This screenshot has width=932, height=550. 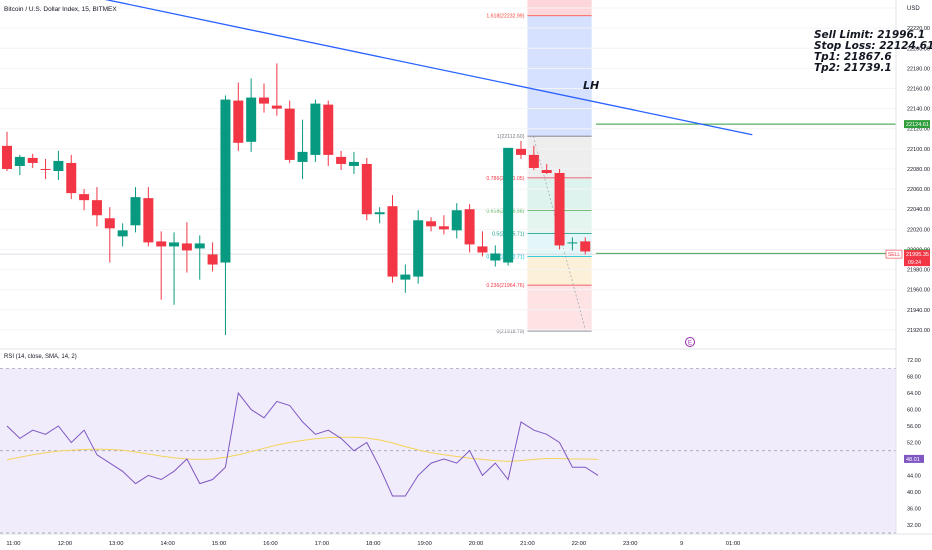 What do you see at coordinates (511, 137) in the screenshot?
I see `fib-level-label: 1(22112.60)` at bounding box center [511, 137].